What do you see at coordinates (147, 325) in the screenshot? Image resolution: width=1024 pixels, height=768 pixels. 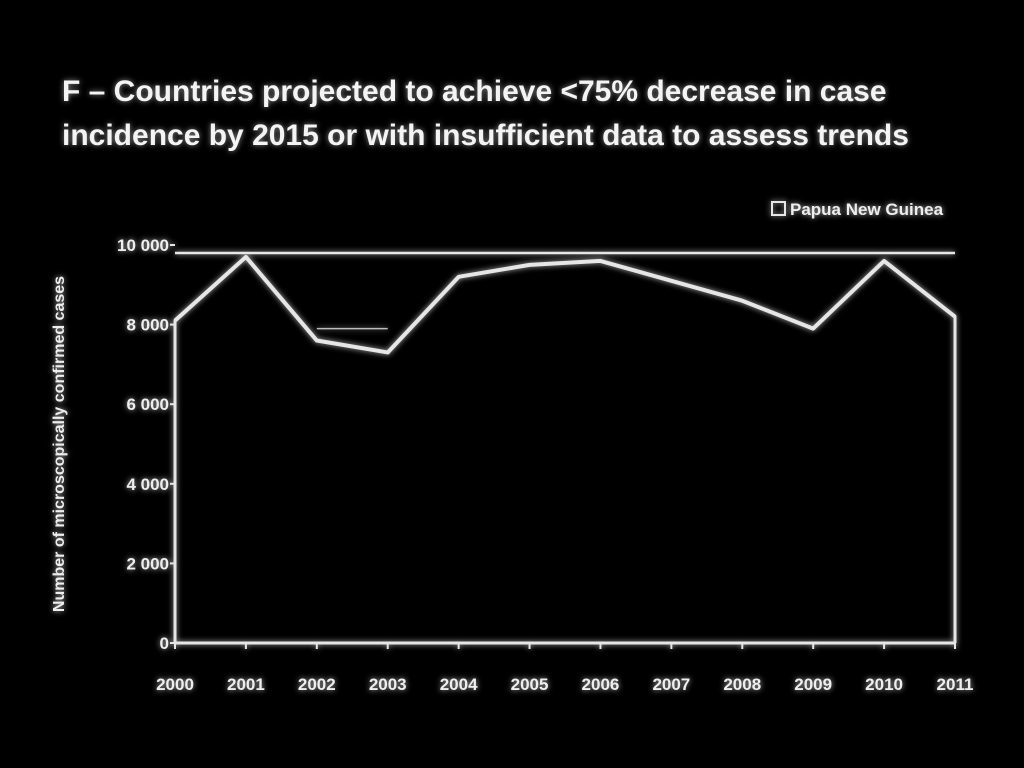 I see `y-tick-label: 8 000` at bounding box center [147, 325].